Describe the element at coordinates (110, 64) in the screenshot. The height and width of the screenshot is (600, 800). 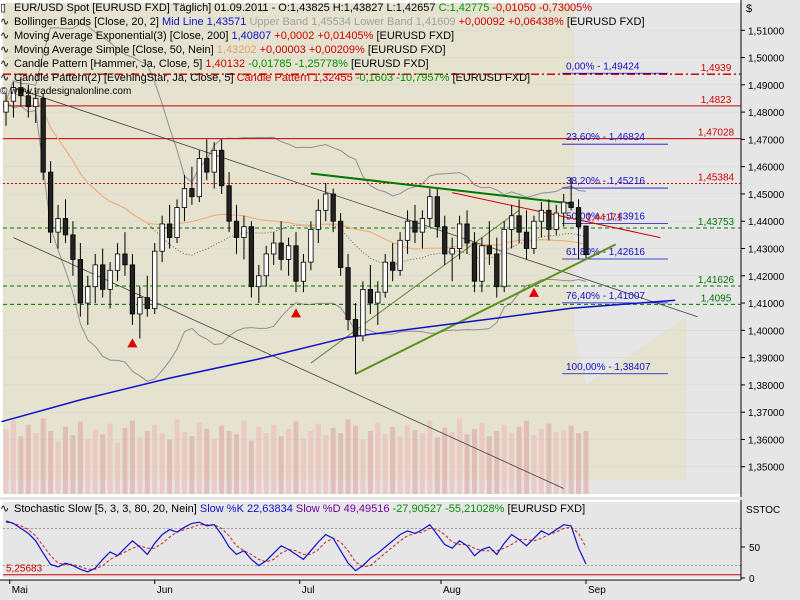
I see `legend-hammer-name: Candle Pattern [Hammer, Ja, Close, 5]` at that location.